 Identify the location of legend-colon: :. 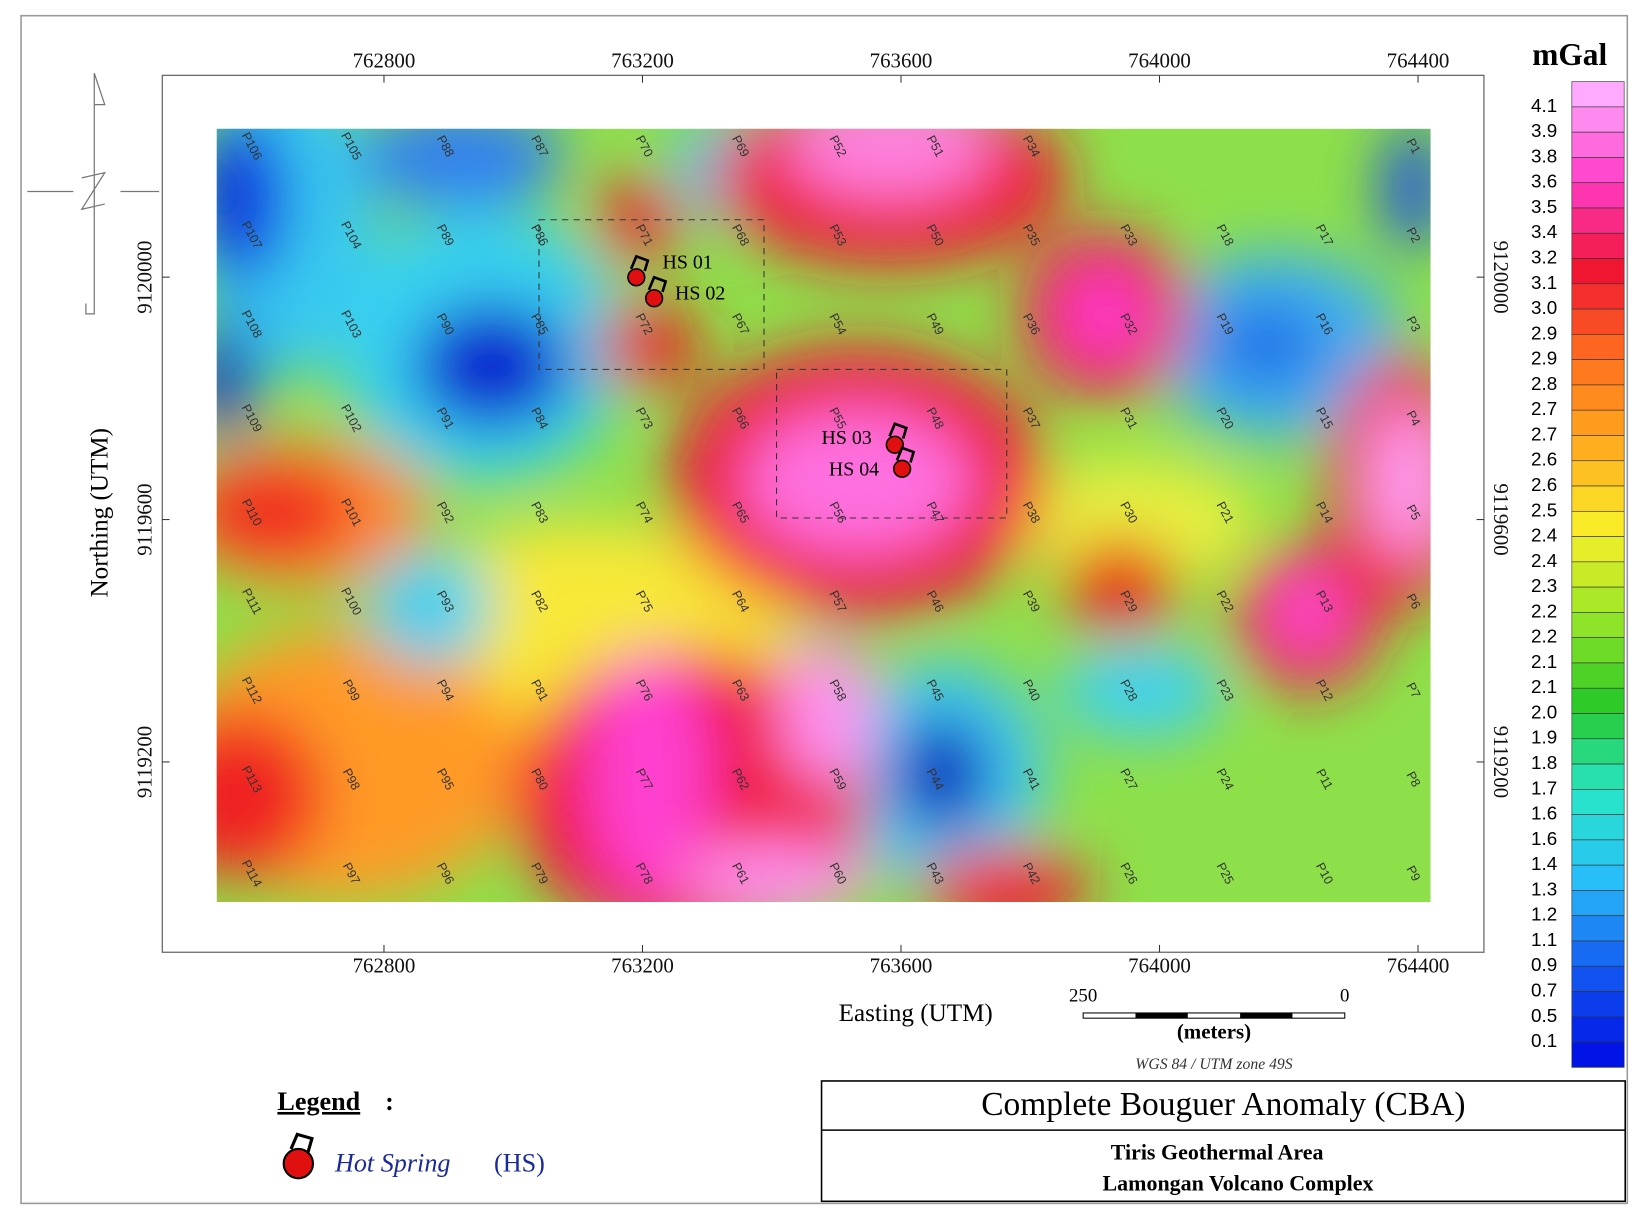
(389, 1101).